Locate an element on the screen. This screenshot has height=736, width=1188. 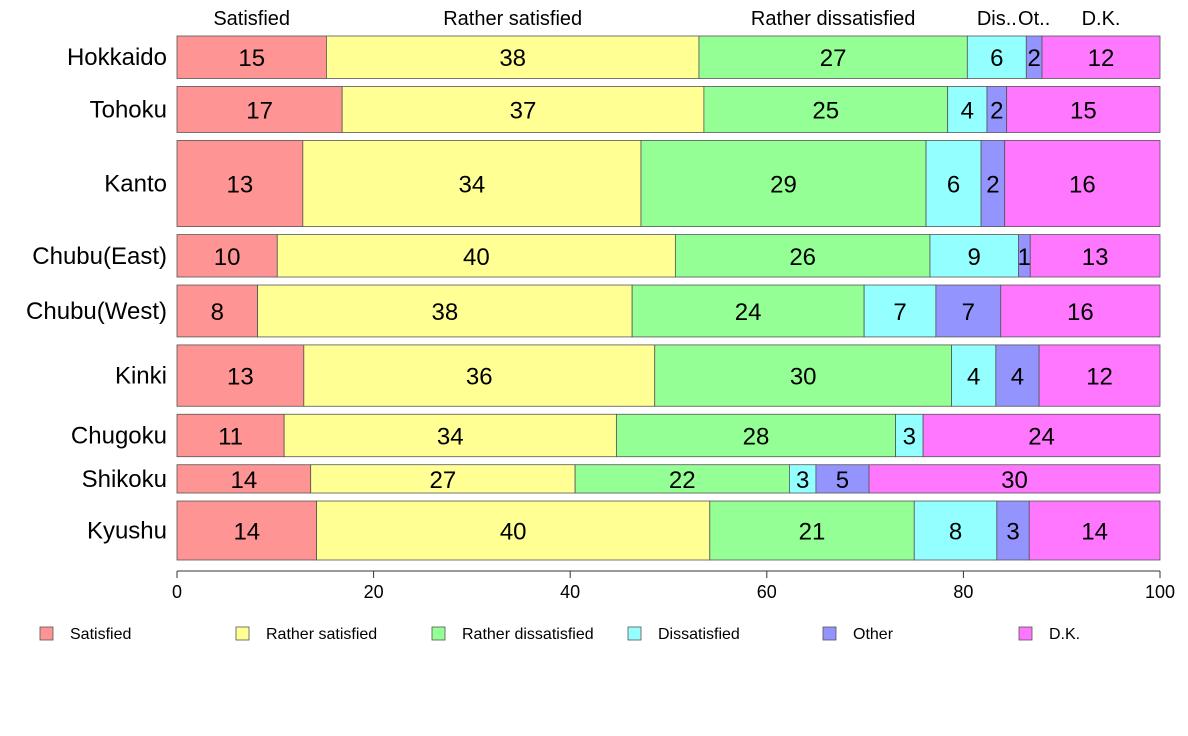
bar-row: Hokkaido 15 38 27 6 2 12 is located at coordinates (614, 57).